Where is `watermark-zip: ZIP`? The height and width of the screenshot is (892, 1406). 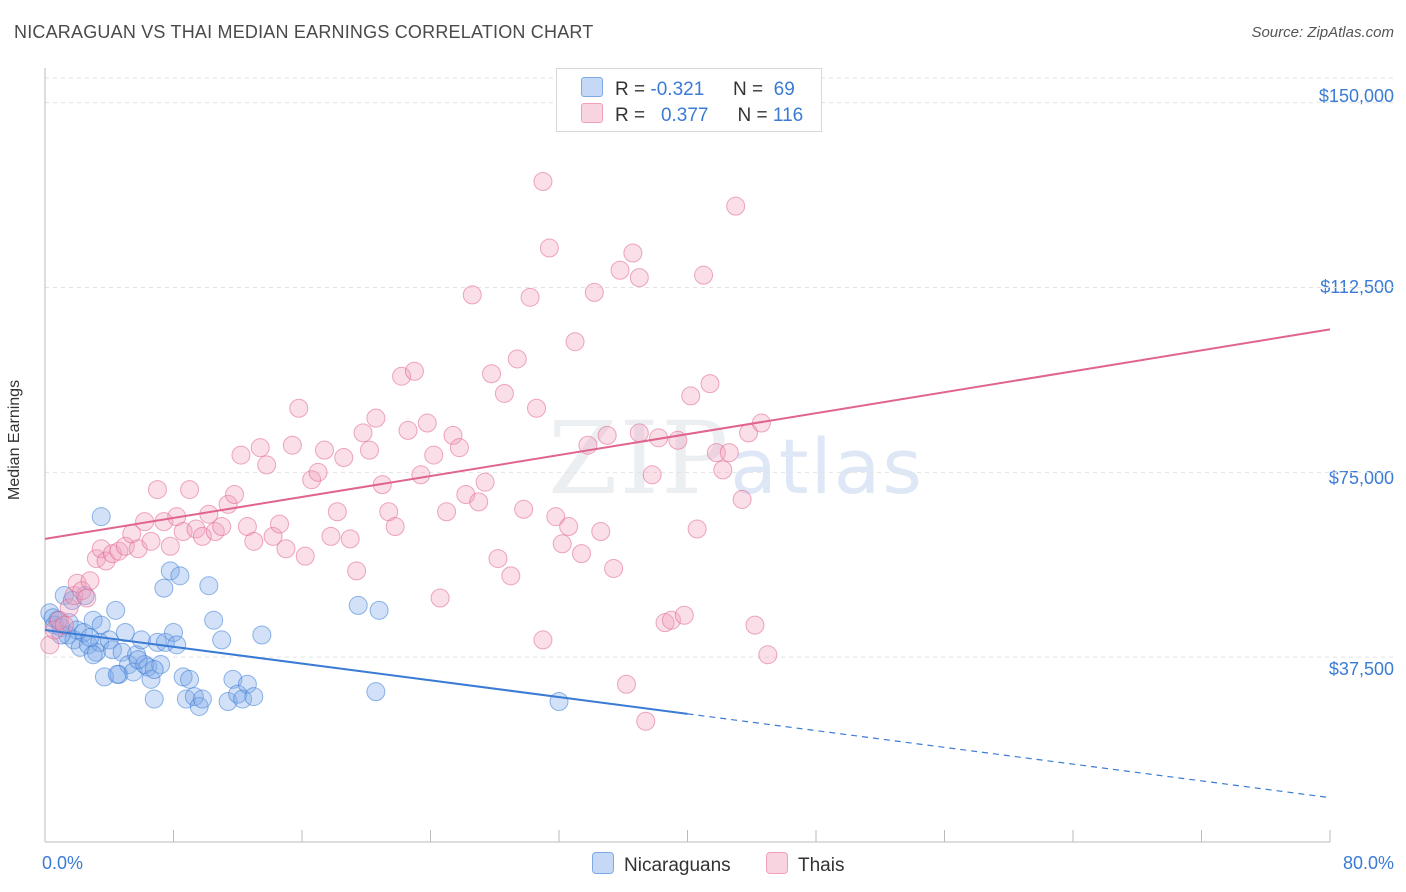
watermark-zip: ZIP is located at coordinates (639, 458).